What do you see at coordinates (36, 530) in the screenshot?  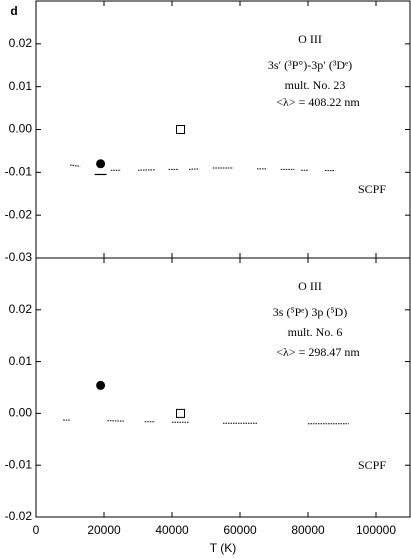 I see `x-tick-label: 0` at bounding box center [36, 530].